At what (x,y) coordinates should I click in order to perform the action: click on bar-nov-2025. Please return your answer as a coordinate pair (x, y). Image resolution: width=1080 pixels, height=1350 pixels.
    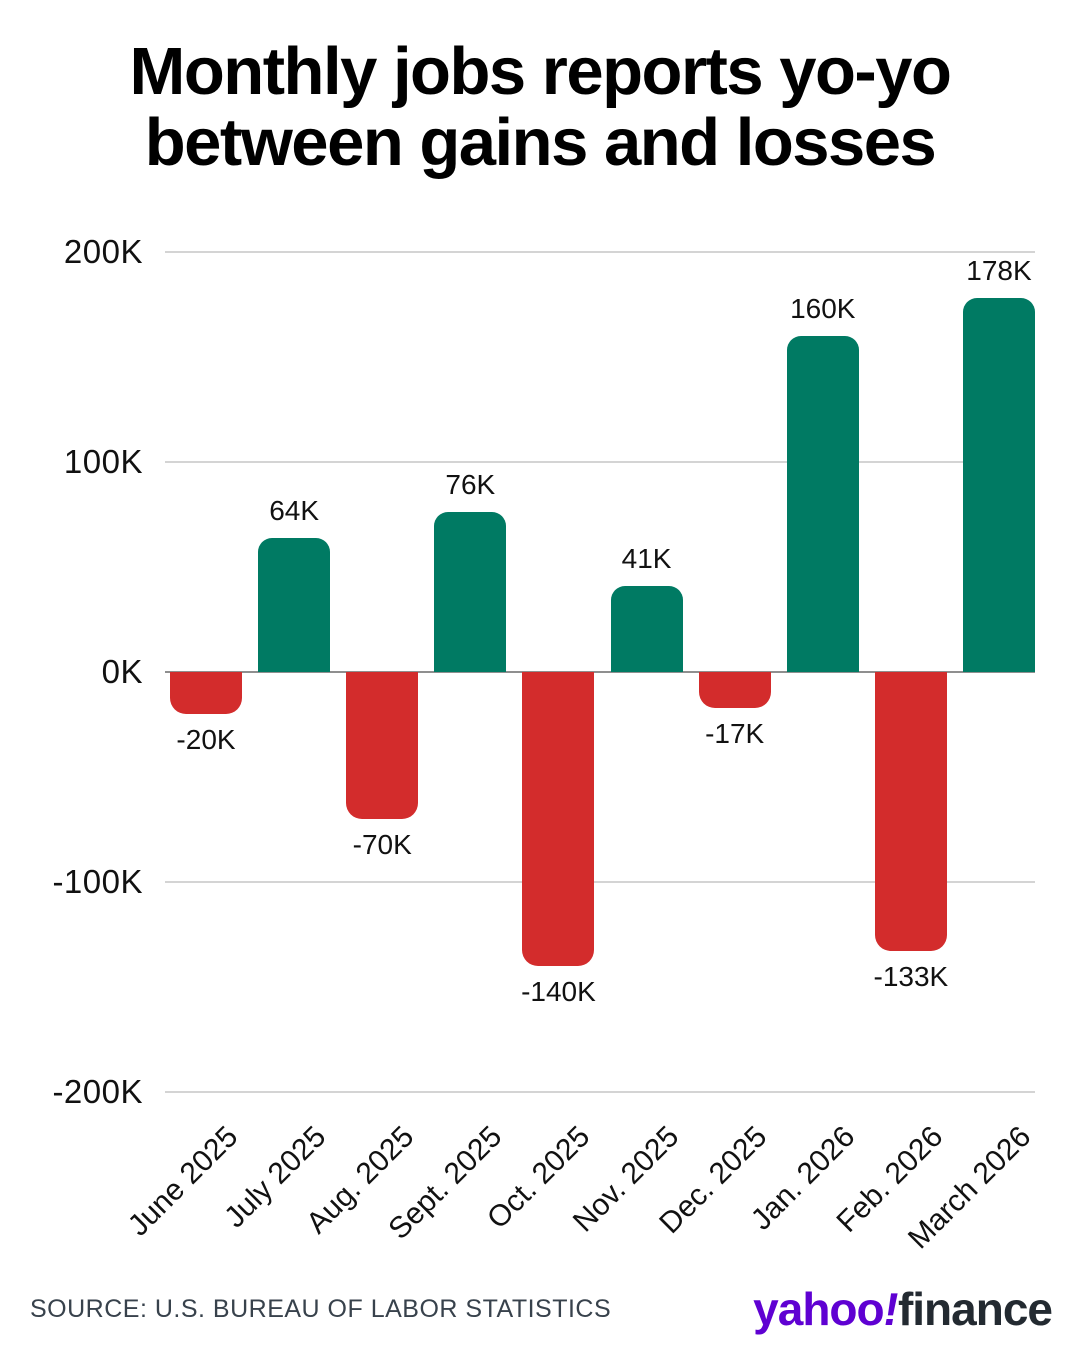
    Looking at the image, I should click on (646, 628).